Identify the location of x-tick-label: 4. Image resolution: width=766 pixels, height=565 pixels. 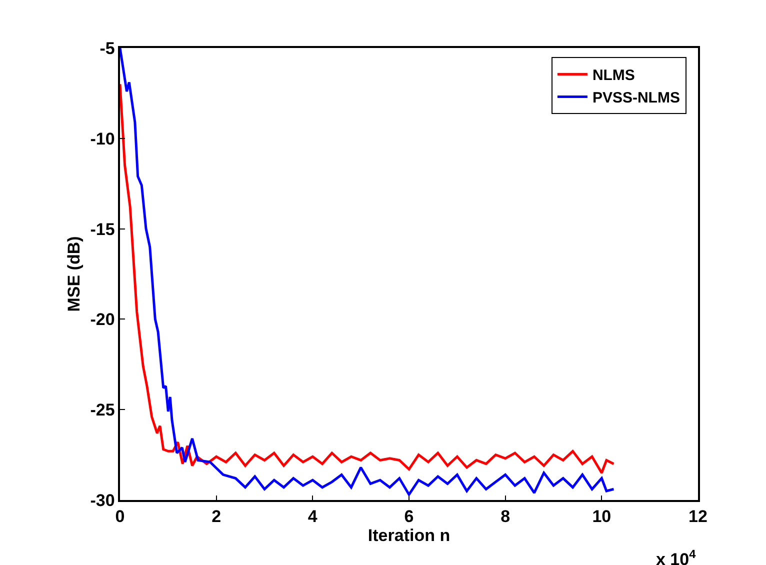
(313, 516).